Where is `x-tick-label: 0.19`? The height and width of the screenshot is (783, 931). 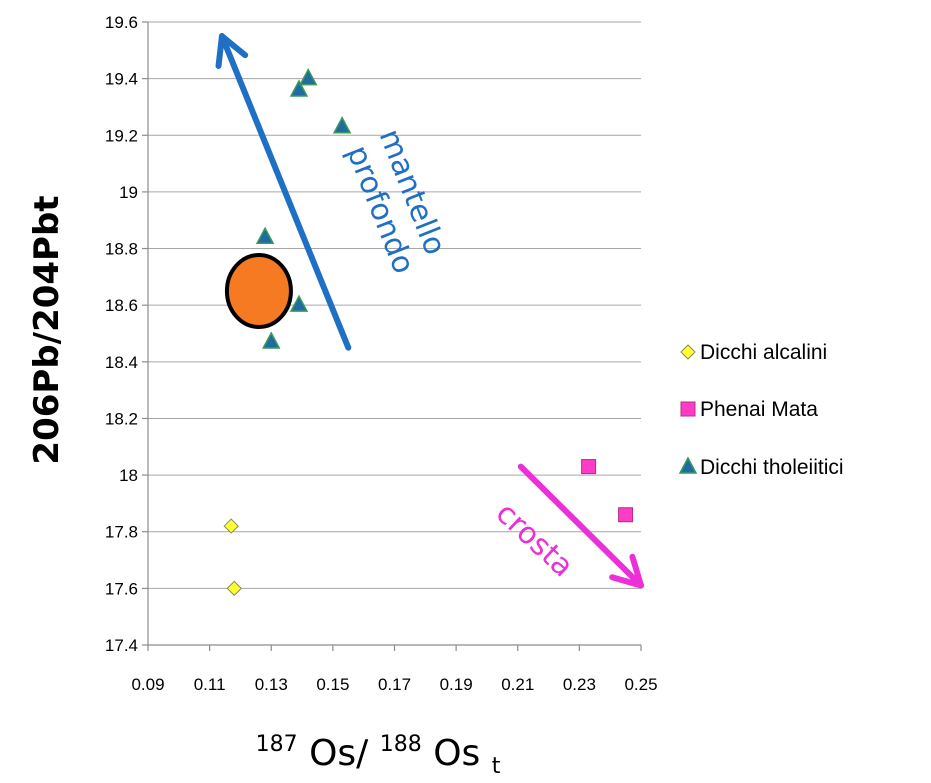
x-tick-label: 0.19 is located at coordinates (456, 684).